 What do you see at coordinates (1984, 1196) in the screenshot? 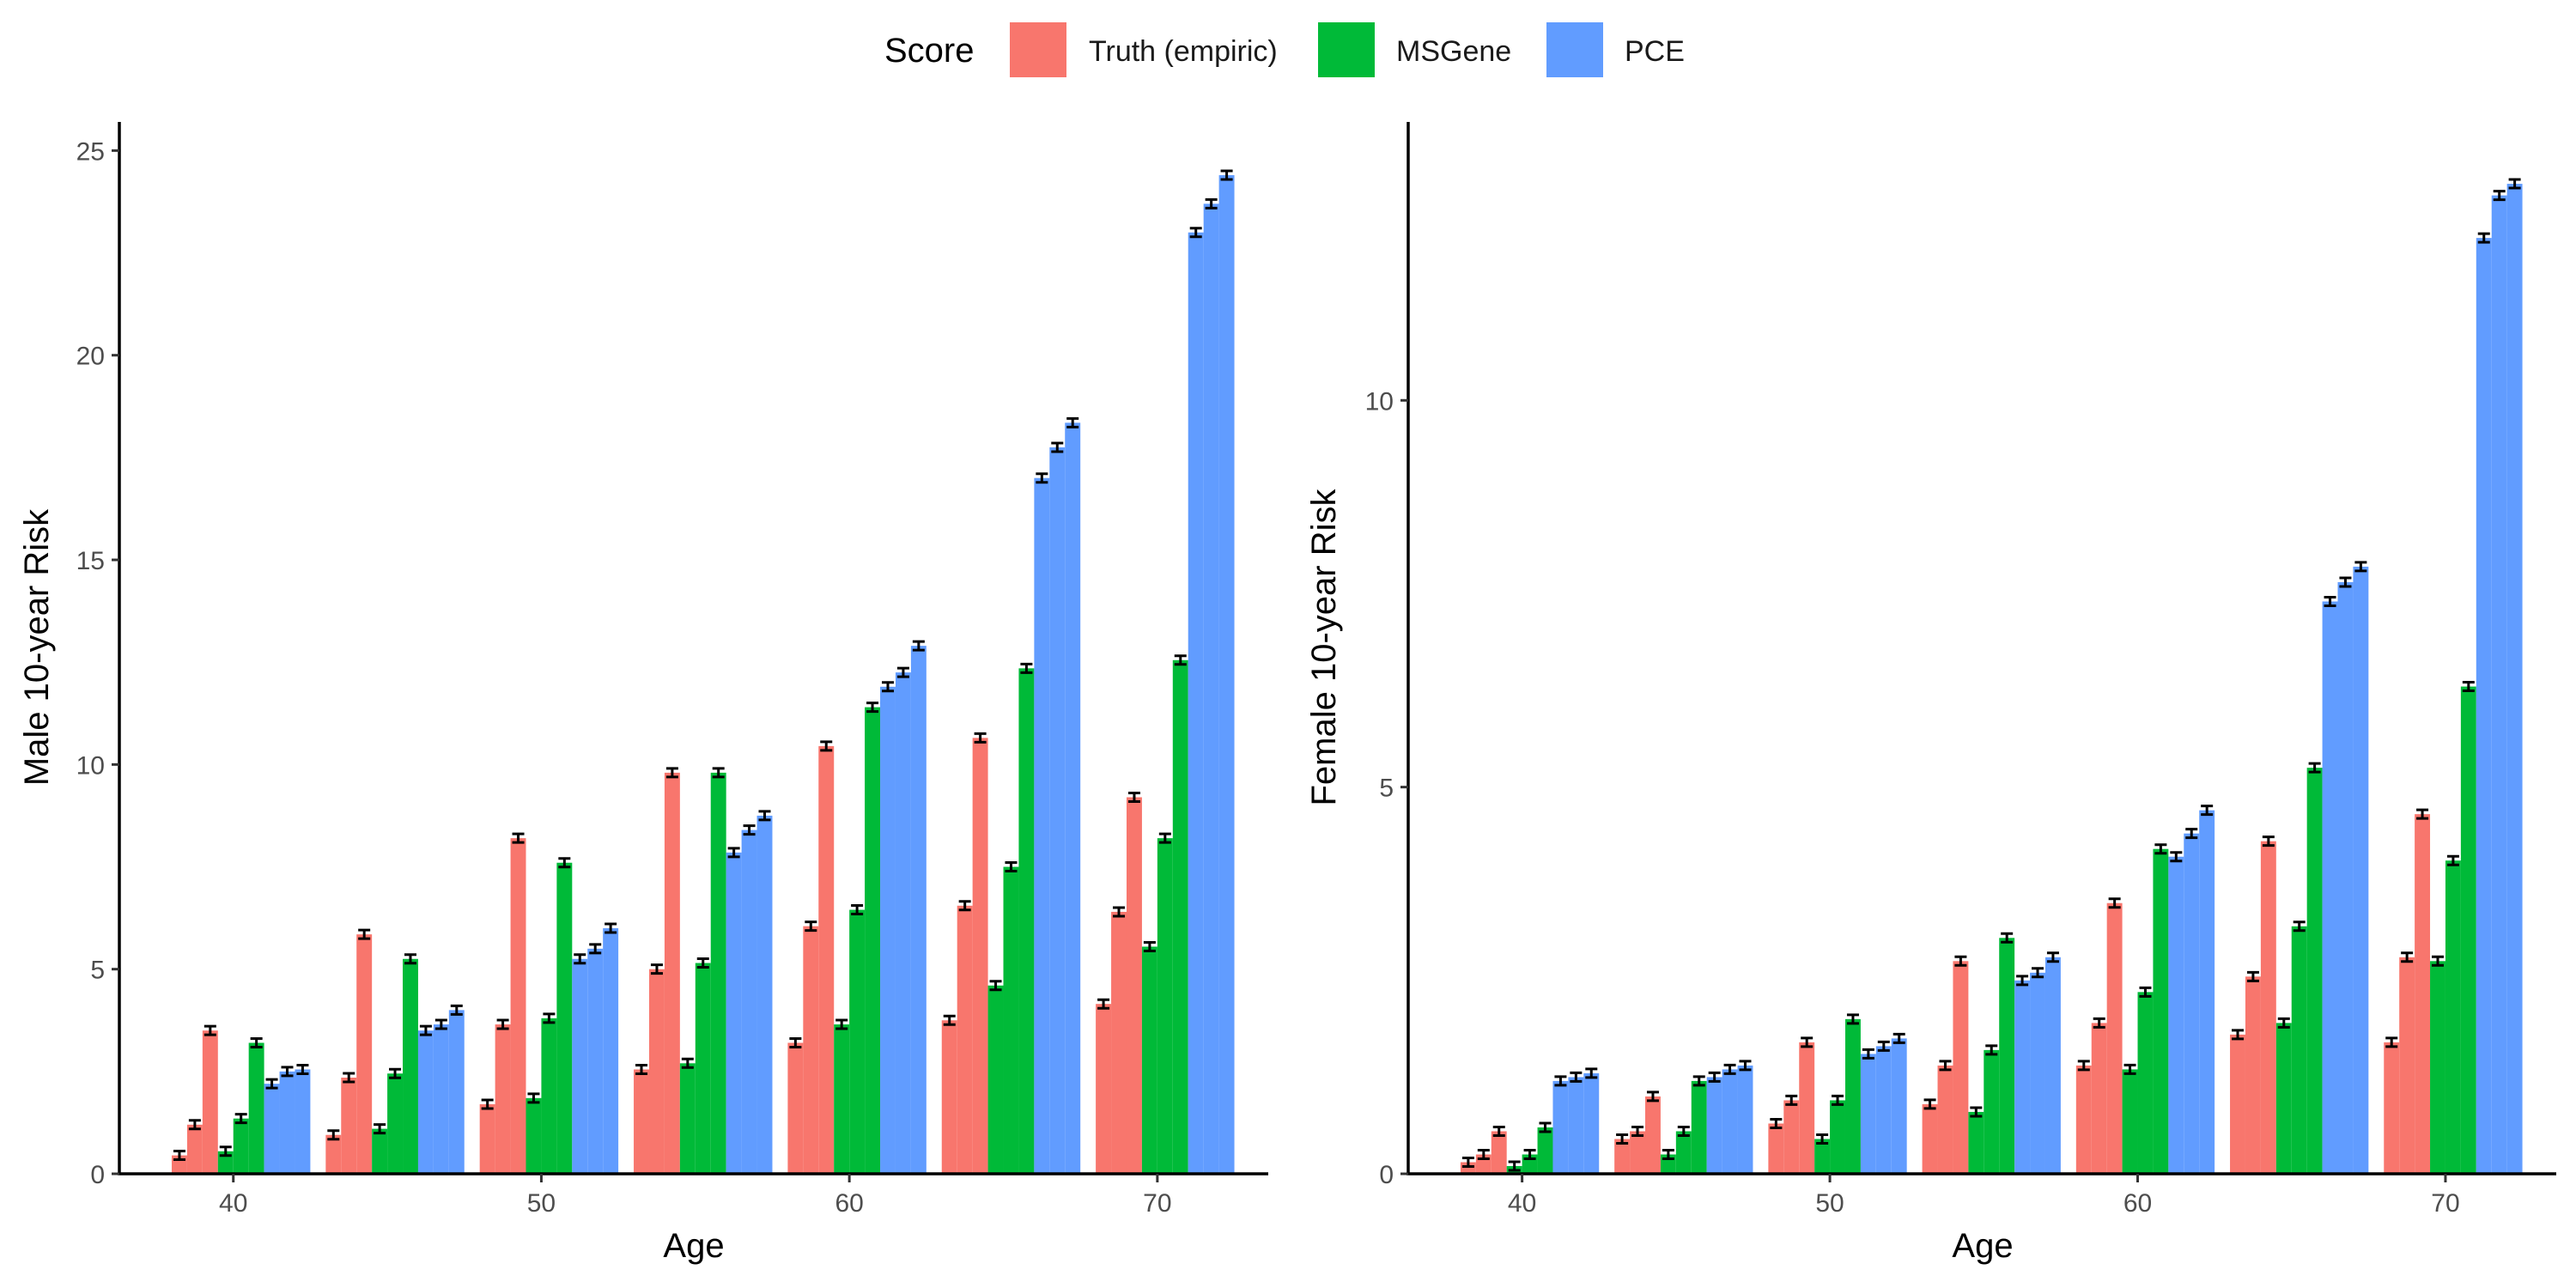
I see `female-x-ticks: 40 50 60 70` at bounding box center [1984, 1196].